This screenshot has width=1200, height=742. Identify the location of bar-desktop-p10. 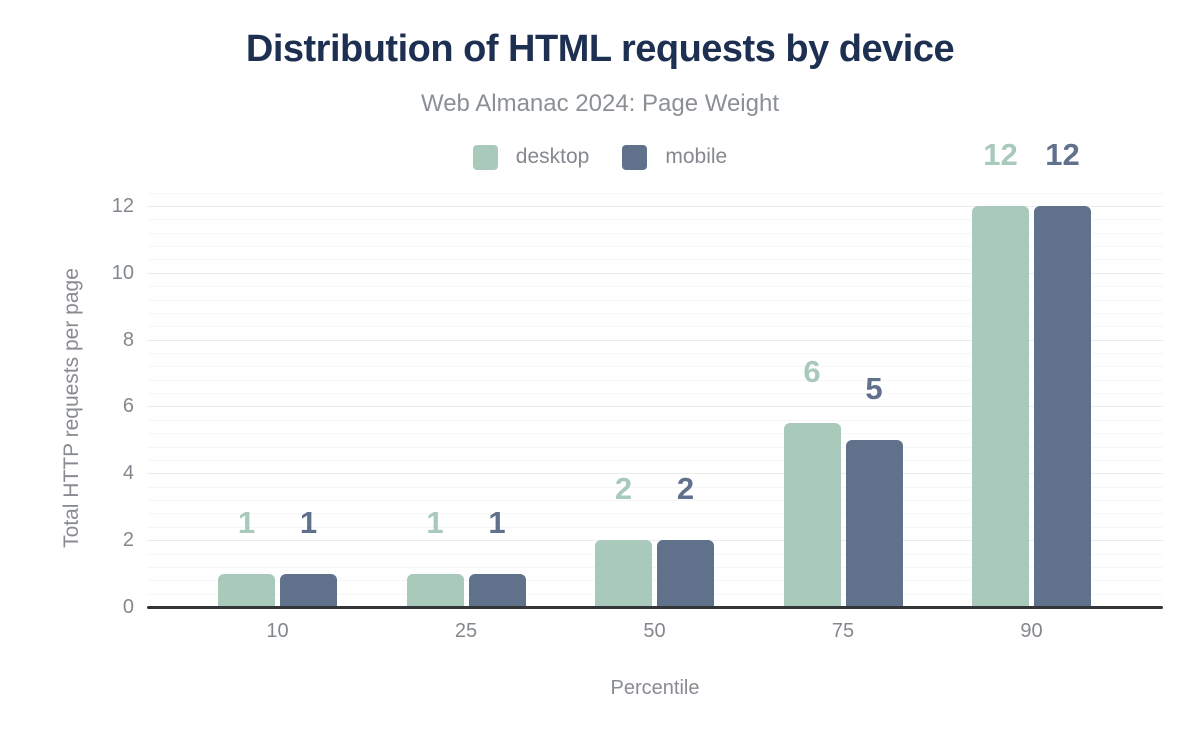
(246, 590).